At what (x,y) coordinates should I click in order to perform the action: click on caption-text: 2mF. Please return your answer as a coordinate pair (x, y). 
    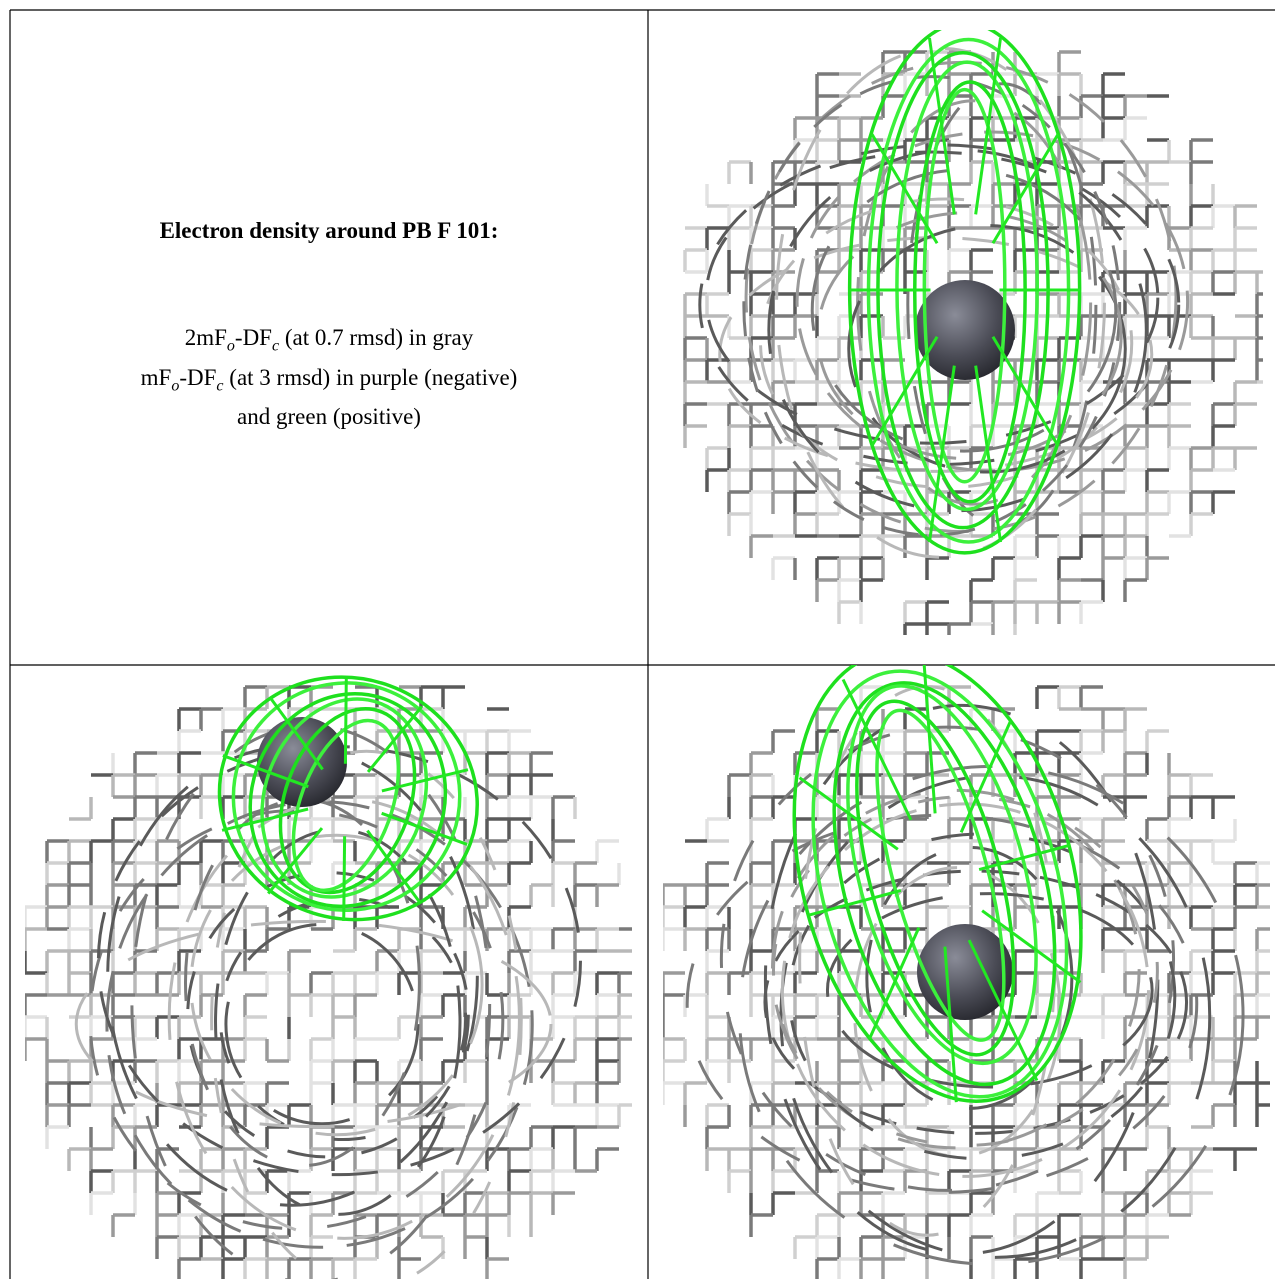
    Looking at the image, I should click on (205, 337).